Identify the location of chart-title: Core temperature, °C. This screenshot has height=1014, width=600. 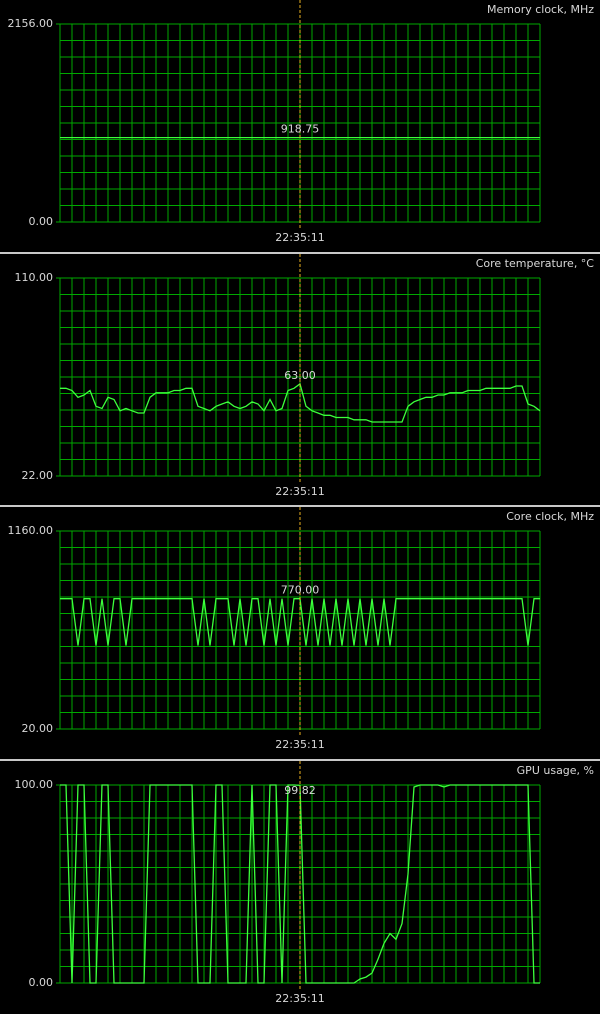
(535, 263).